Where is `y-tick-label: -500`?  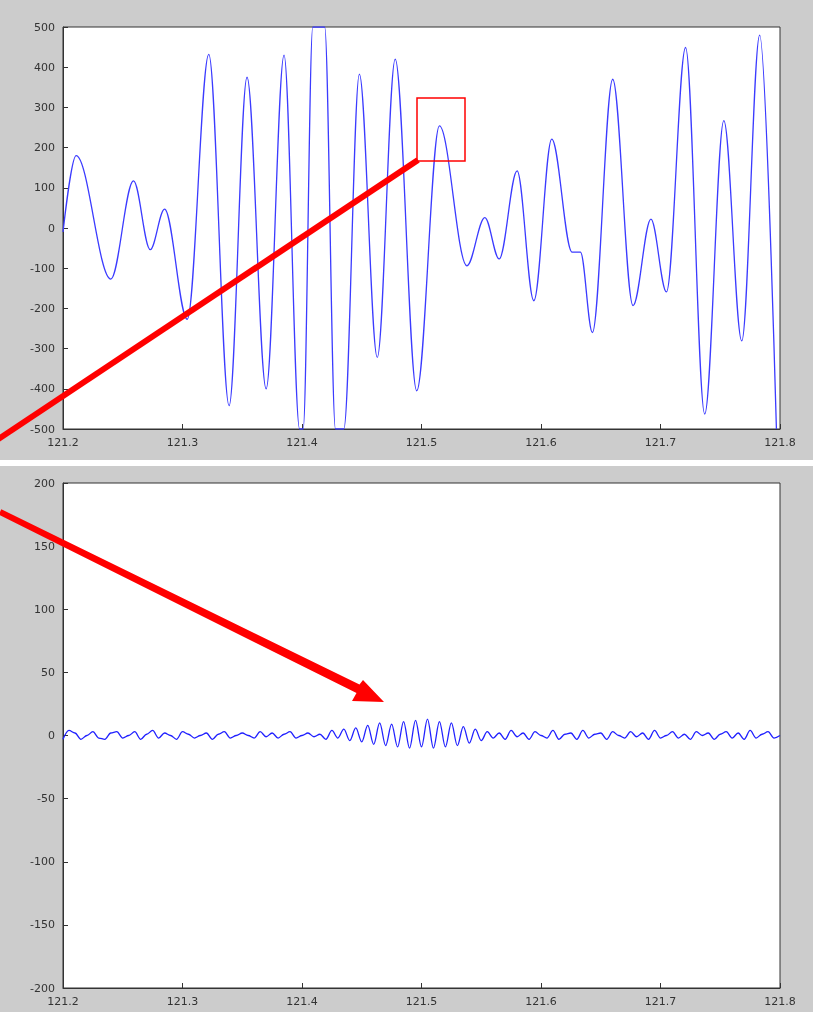 y-tick-label: -500 is located at coordinates (42, 429).